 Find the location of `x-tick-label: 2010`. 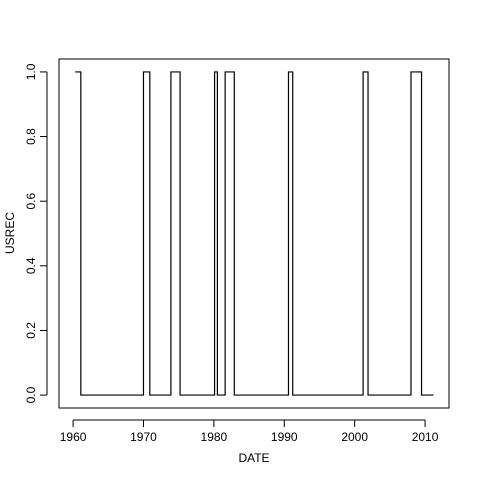

x-tick-label: 2010 is located at coordinates (425, 437).